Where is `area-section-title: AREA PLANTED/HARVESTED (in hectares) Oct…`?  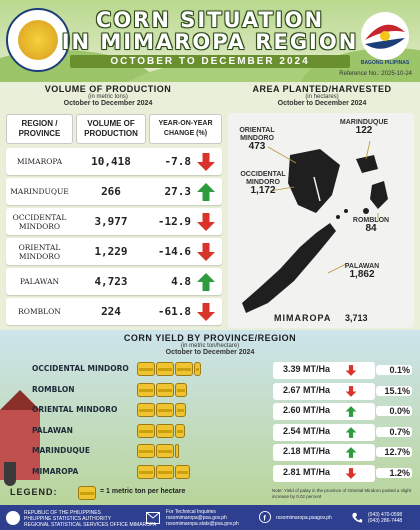
area-section-title: AREA PLANTED/HARVESTED (in hectares) Oct… is located at coordinates (322, 95).